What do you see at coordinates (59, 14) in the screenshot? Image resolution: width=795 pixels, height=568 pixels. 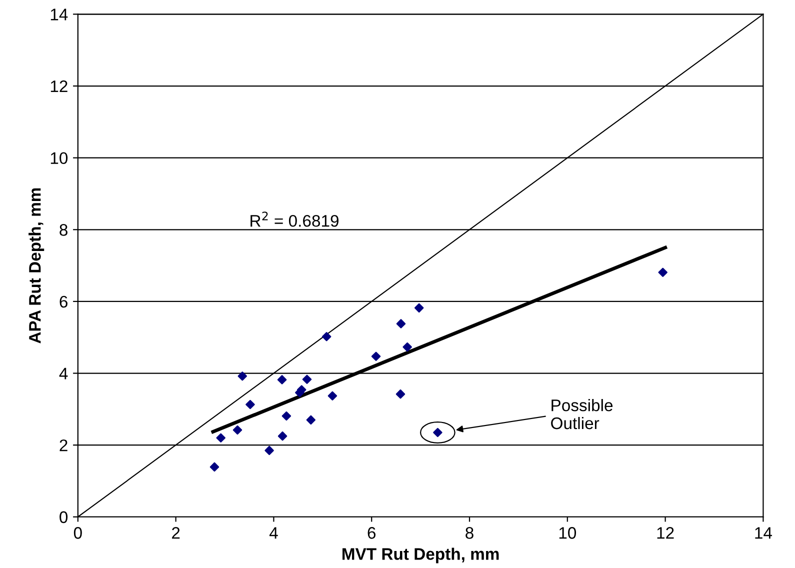 I see `y-tick-label: 14` at bounding box center [59, 14].